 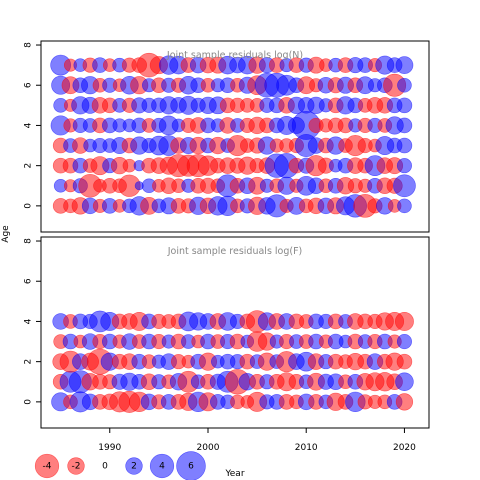 I want to click on legend-label: 2, so click(x=134, y=467).